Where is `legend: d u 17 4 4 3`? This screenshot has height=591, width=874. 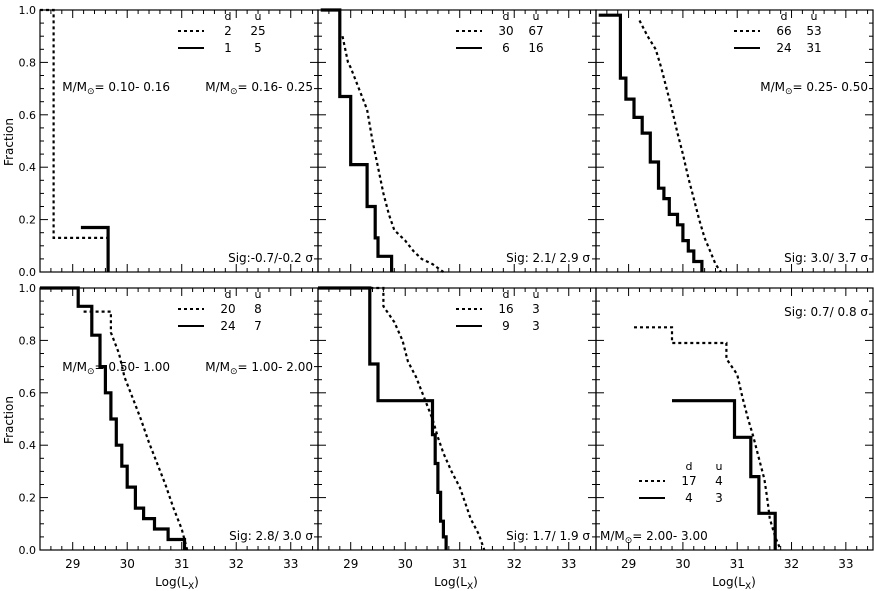
legend: d u 17 4 4 3 is located at coordinates (681, 482).